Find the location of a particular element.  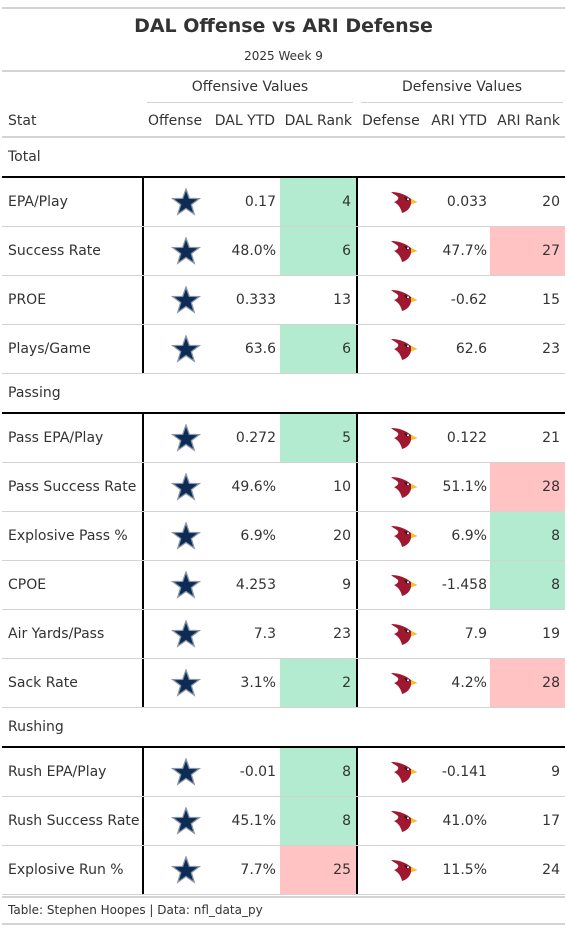

stat-name: Air Yards/Pass is located at coordinates (56, 634).